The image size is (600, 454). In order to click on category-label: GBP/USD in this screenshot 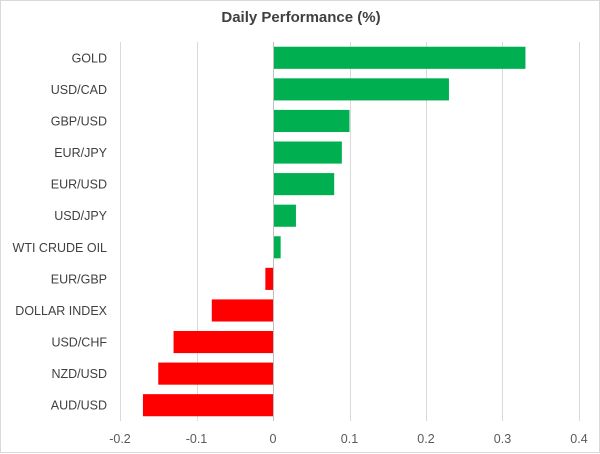, I will do `click(79, 121)`.